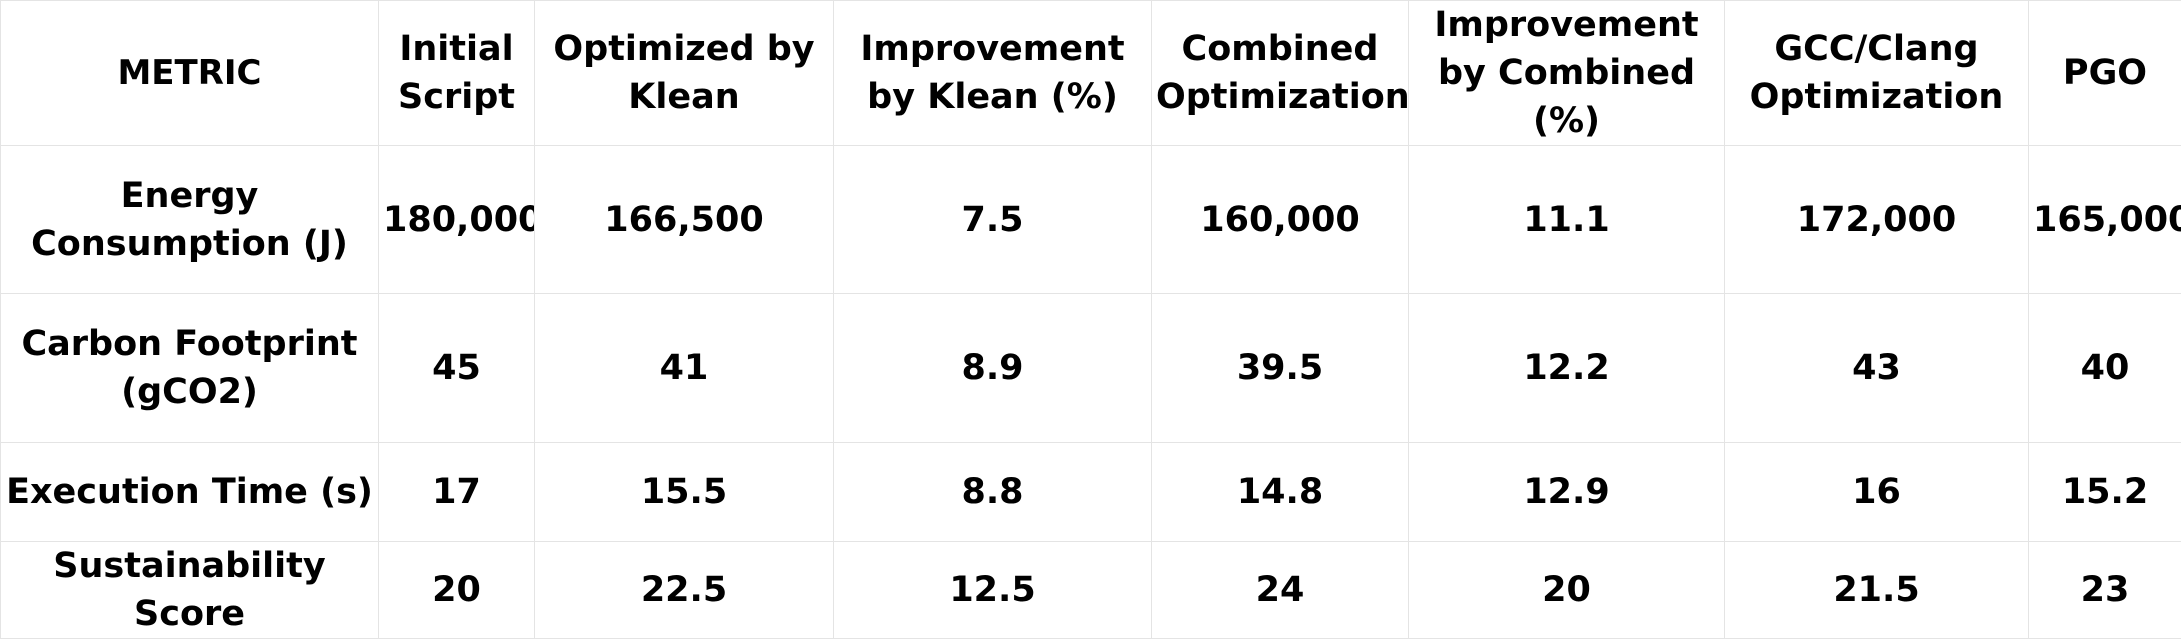  I want to click on header-pgo: PGO, so click(2105, 73).